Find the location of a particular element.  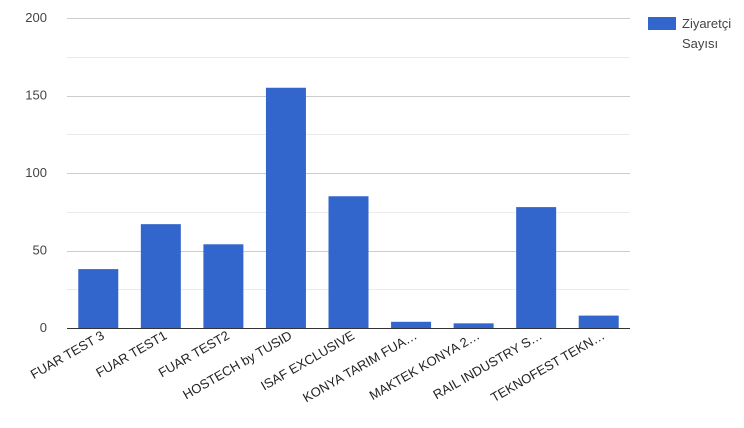

legend-label: Ziyaretçi Sayısı is located at coordinates (707, 33).